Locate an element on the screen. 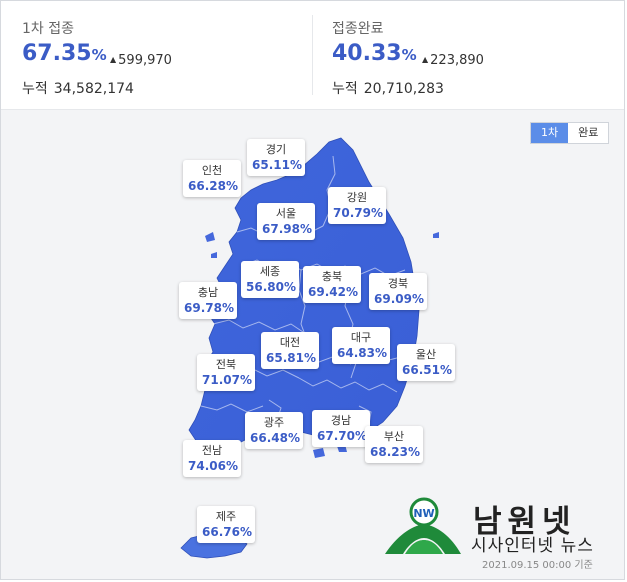  region-label-gangwon: 강원 70.79% is located at coordinates (357, 205).